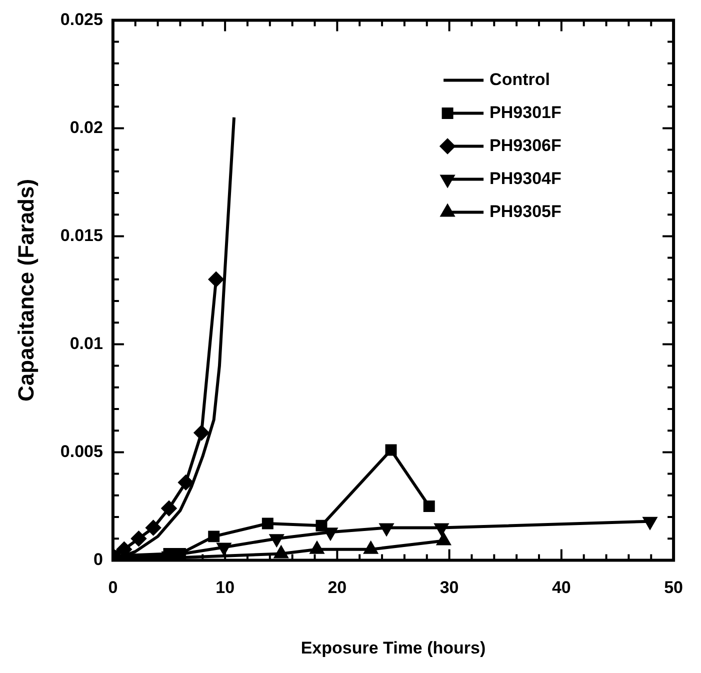  What do you see at coordinates (526, 211) in the screenshot?
I see `legend-label: PH9305F` at bounding box center [526, 211].